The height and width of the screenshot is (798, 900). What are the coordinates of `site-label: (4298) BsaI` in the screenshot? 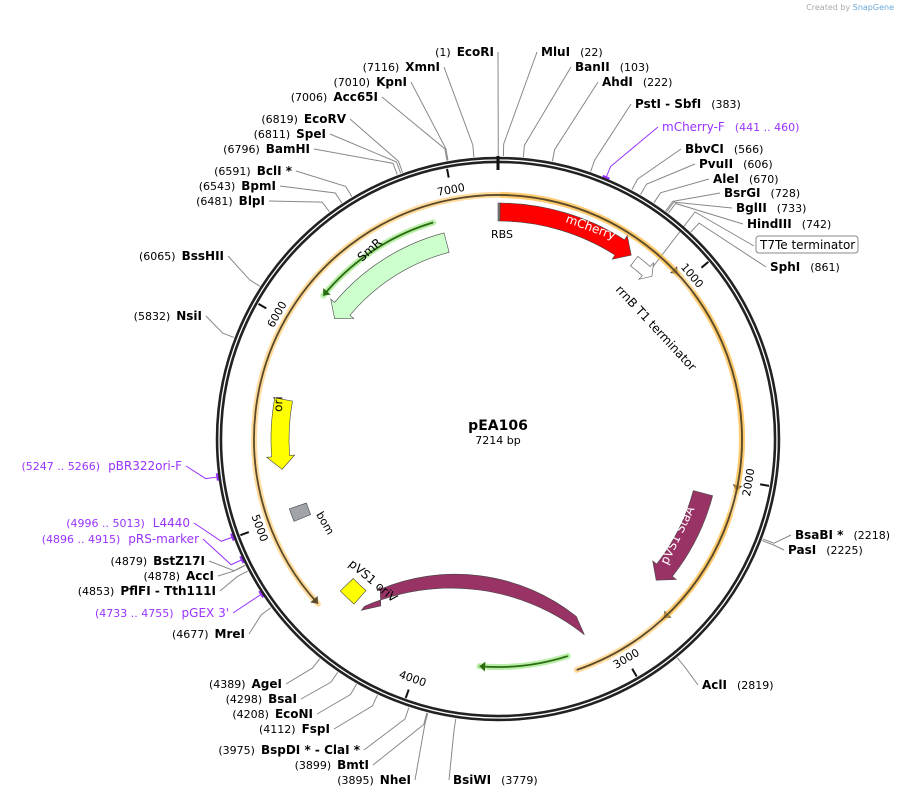 It's located at (261, 699).